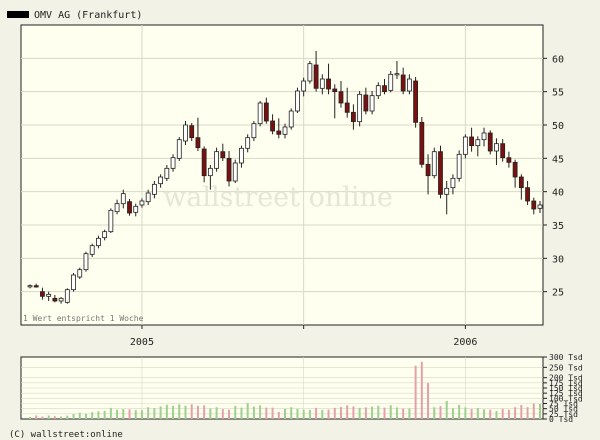 The width and height of the screenshot is (600, 440). Describe the element at coordinates (553, 176) in the screenshot. I see `price-axis: 25 30 35 40 45 50 55 60` at that location.